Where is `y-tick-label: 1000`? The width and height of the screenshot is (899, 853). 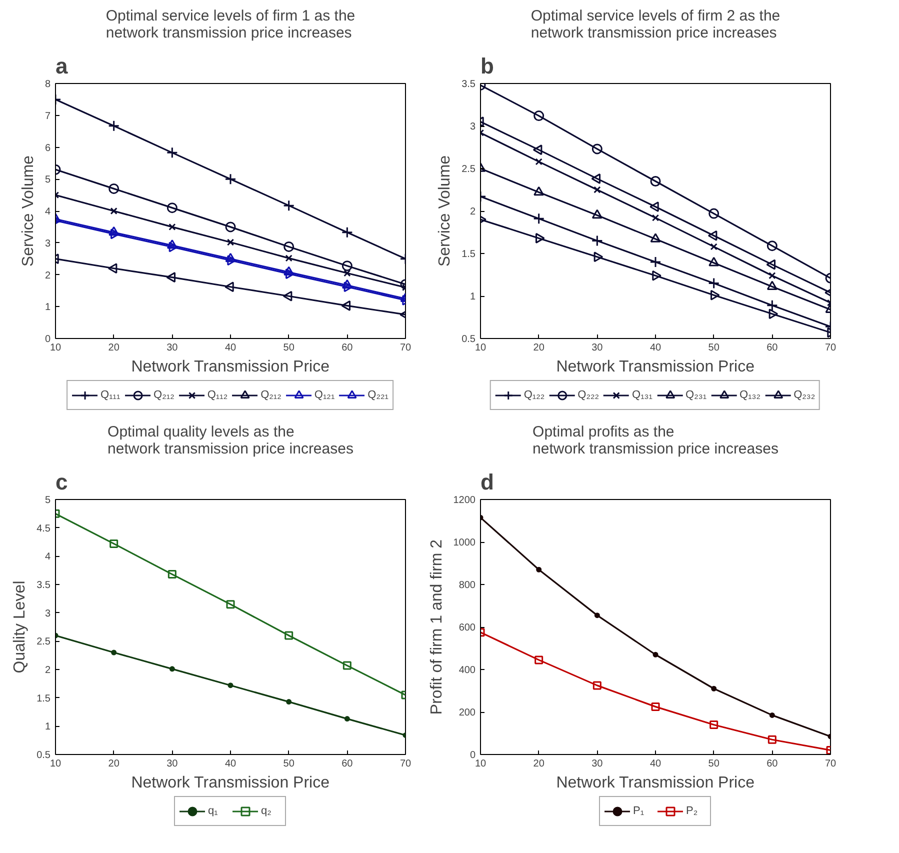 y-tick-label: 1000 is located at coordinates (464, 543).